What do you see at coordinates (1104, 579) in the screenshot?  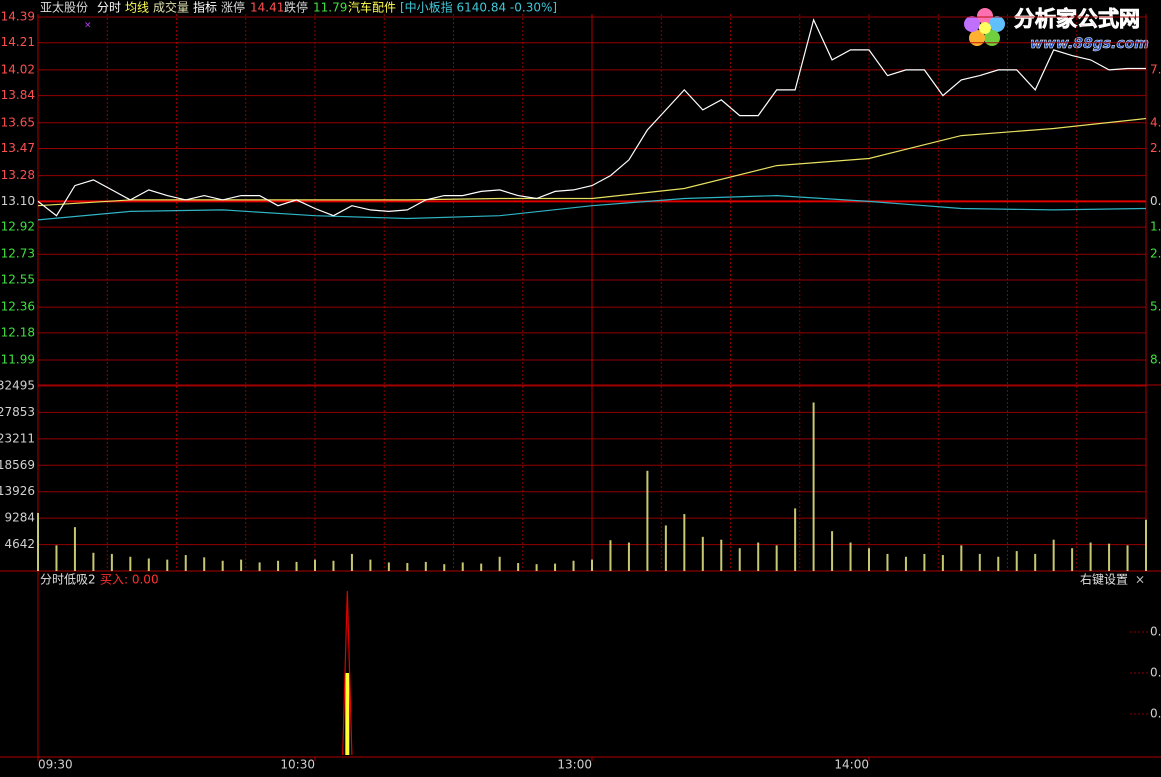 I see `settings-button: 右键设置` at bounding box center [1104, 579].